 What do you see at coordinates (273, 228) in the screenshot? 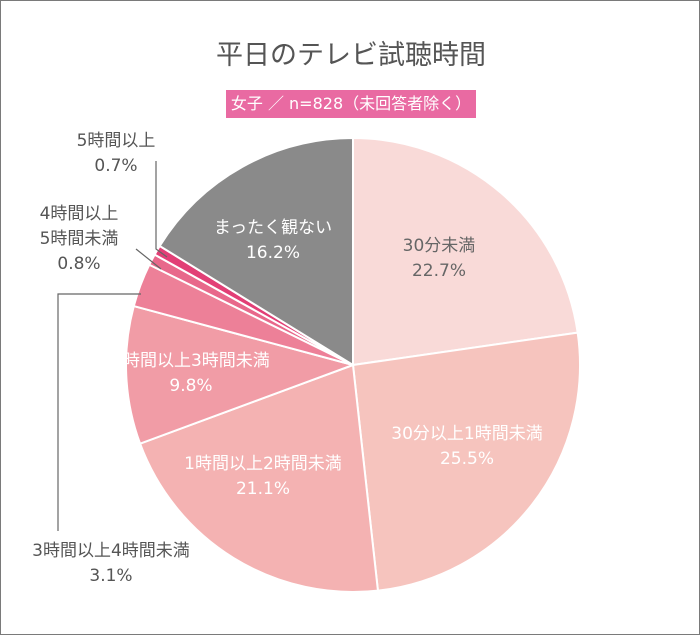
I see `slice-name-label: まったく観ない` at bounding box center [273, 228].